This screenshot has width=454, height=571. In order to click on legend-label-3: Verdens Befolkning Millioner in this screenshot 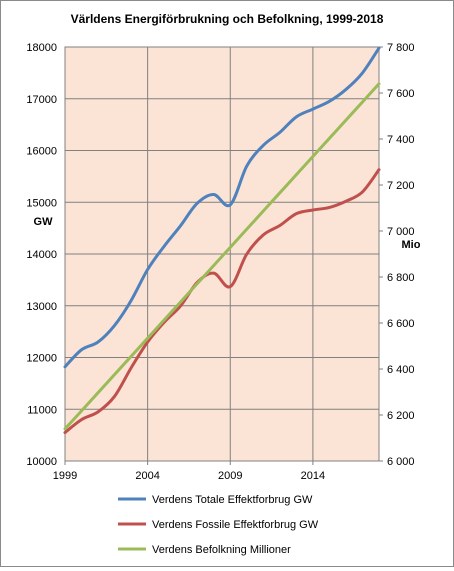, I will do `click(221, 550)`.